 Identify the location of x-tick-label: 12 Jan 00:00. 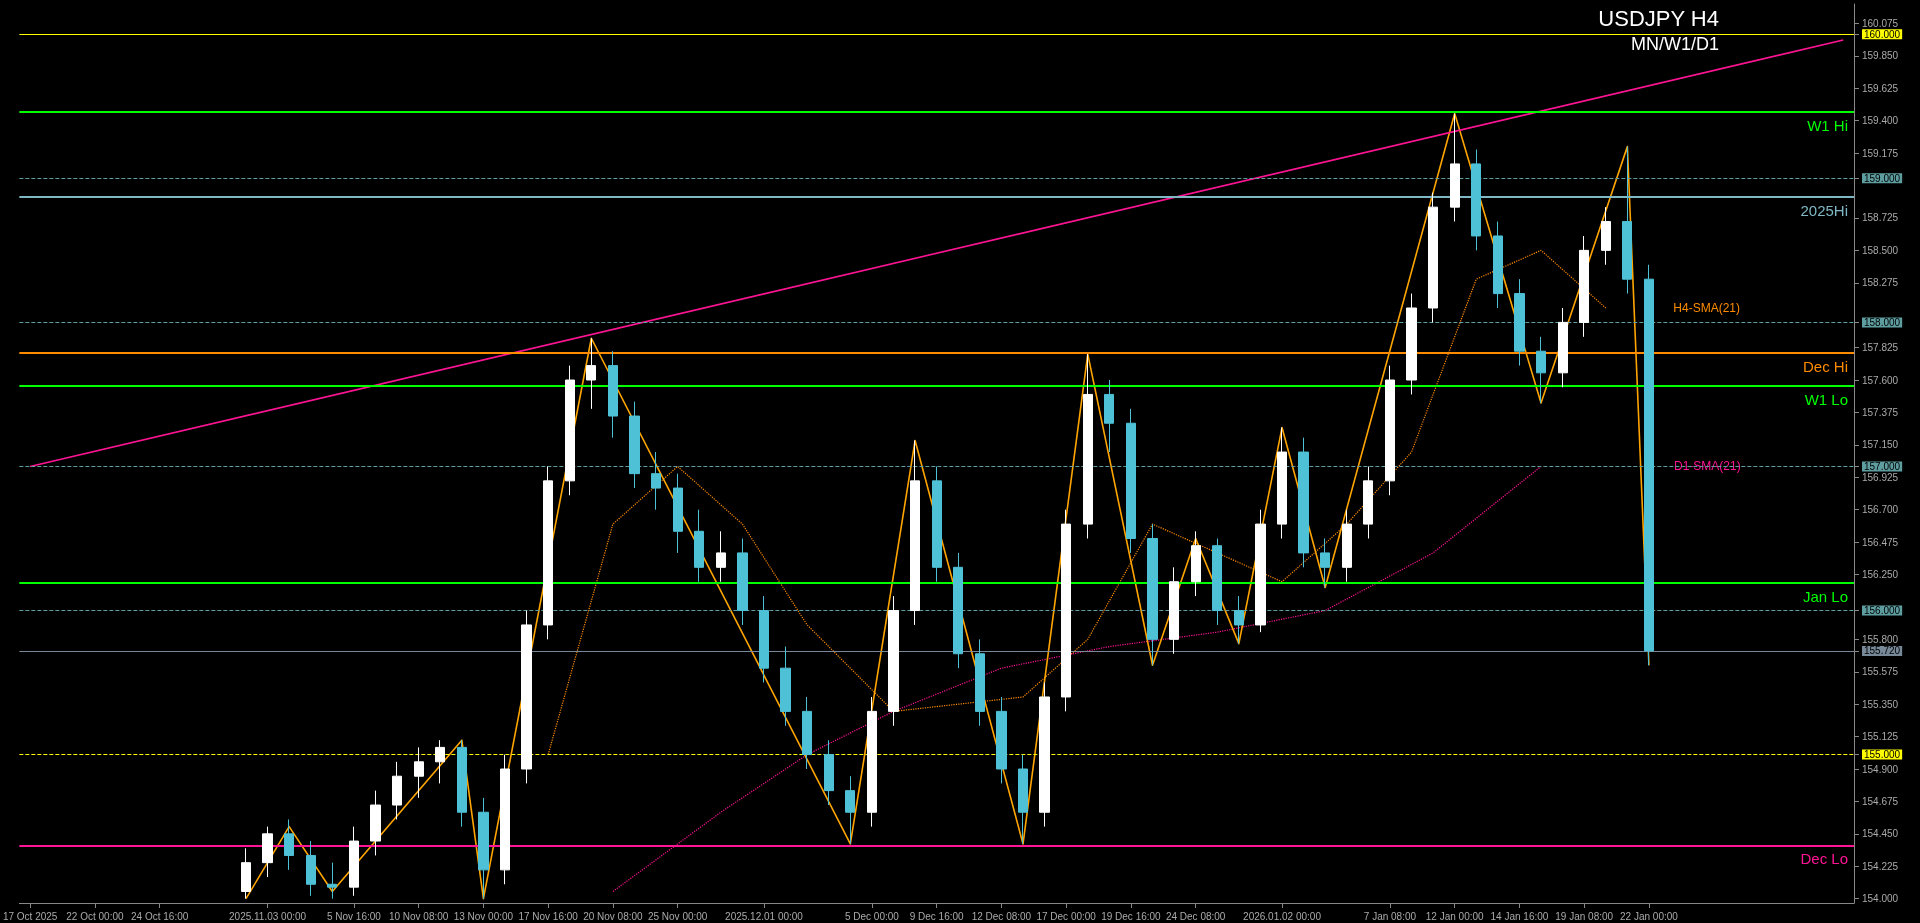
(1455, 916).